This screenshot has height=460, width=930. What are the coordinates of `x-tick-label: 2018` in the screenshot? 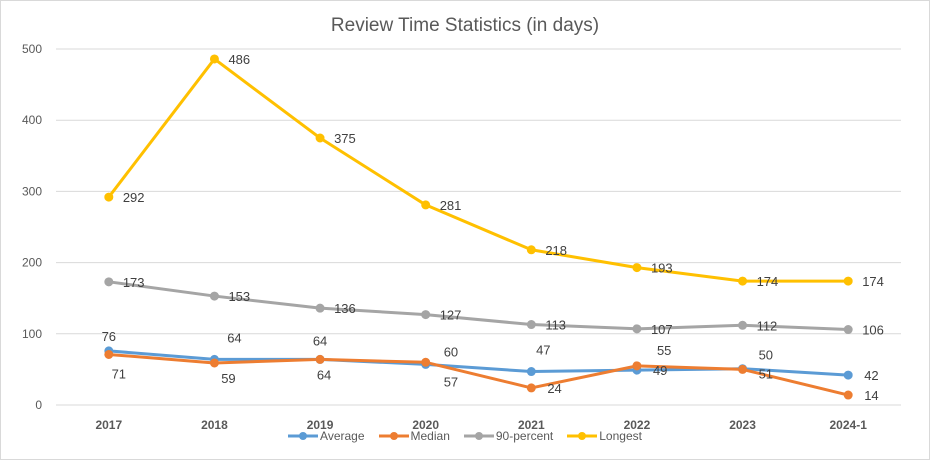 It's located at (214, 425).